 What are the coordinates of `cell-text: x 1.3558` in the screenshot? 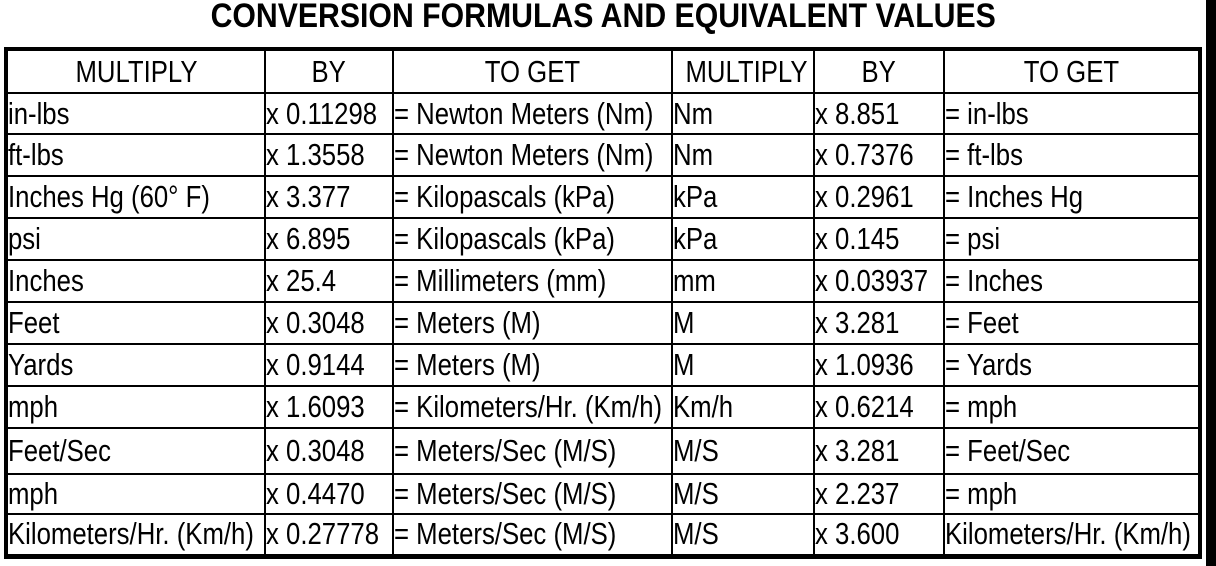 It's located at (315, 154).